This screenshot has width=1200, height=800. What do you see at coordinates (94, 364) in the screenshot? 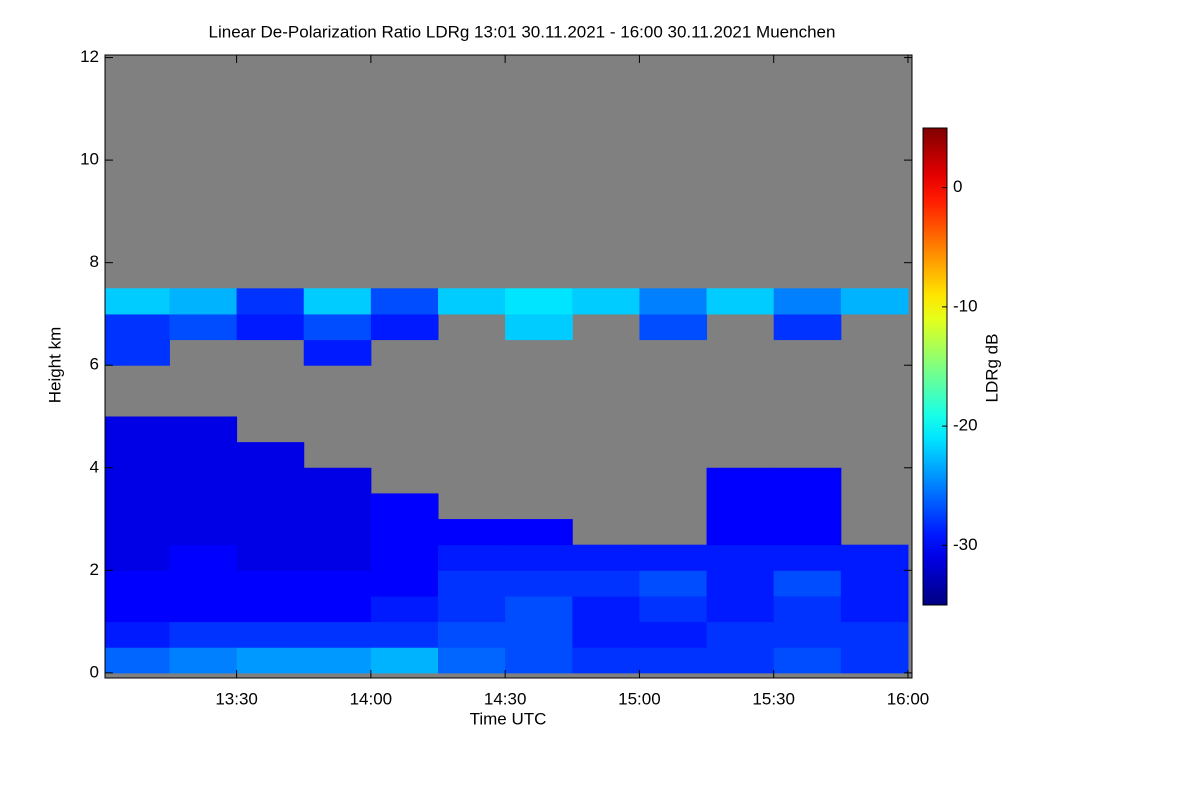
I see `y-tick-label: 6` at bounding box center [94, 364].